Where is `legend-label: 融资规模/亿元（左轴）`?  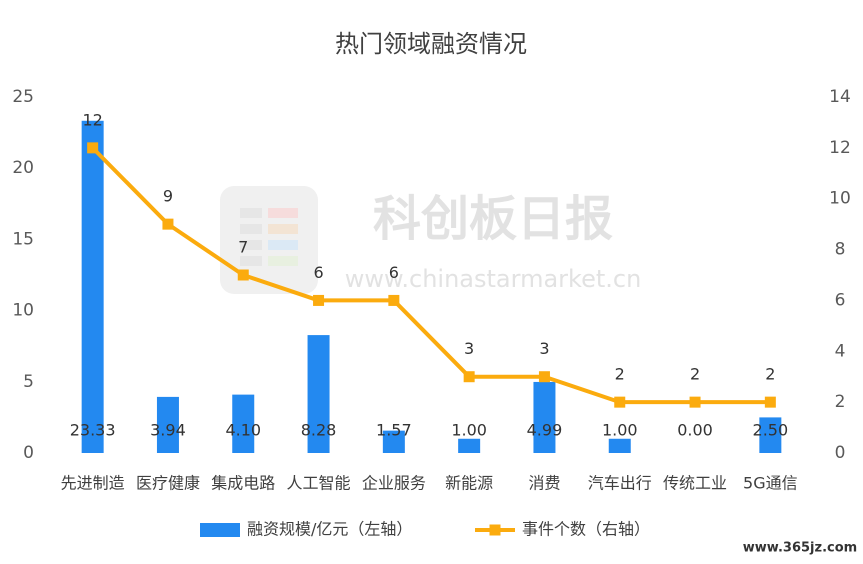 legend-label: 融资规模/亿元（左轴） is located at coordinates (329, 529).